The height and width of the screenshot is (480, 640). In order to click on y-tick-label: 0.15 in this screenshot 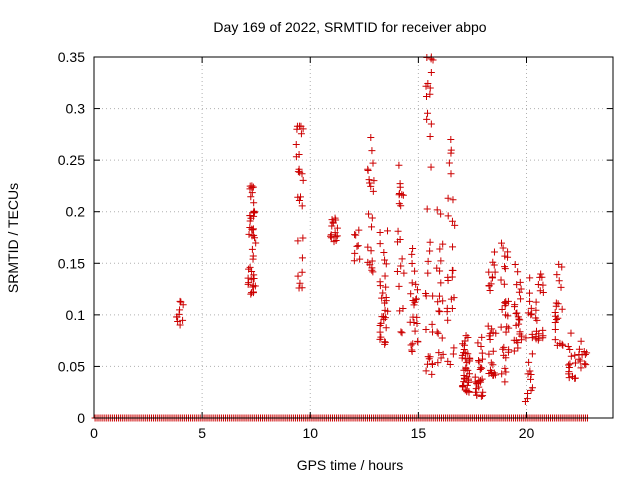, I will do `click(71, 263)`.